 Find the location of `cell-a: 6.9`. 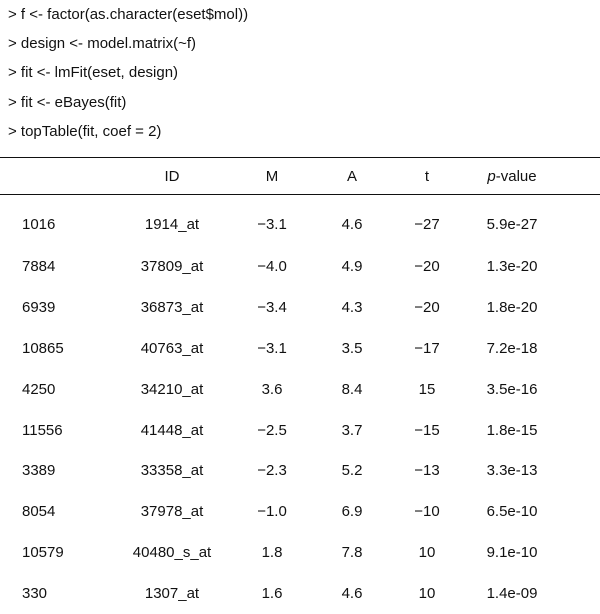

cell-a: 6.9 is located at coordinates (352, 512).